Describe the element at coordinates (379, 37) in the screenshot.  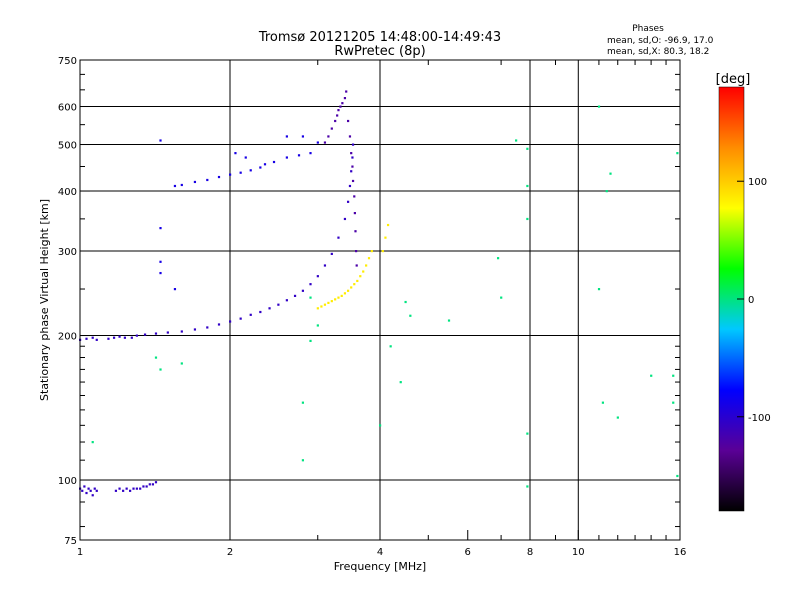
I see `chart-title: Tromsø 20121205 14:48:00-14:49:43` at that location.